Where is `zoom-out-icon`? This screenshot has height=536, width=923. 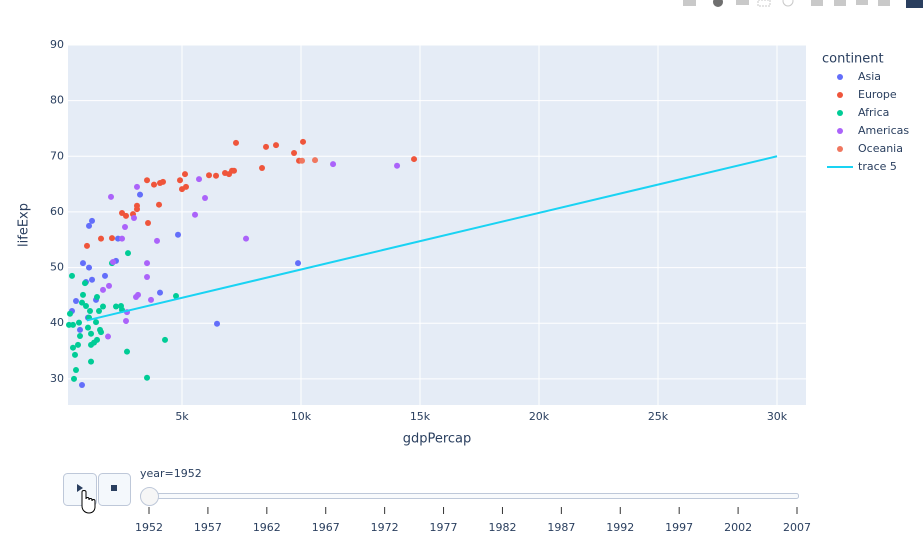 zoom-out-icon is located at coordinates (840, 3).